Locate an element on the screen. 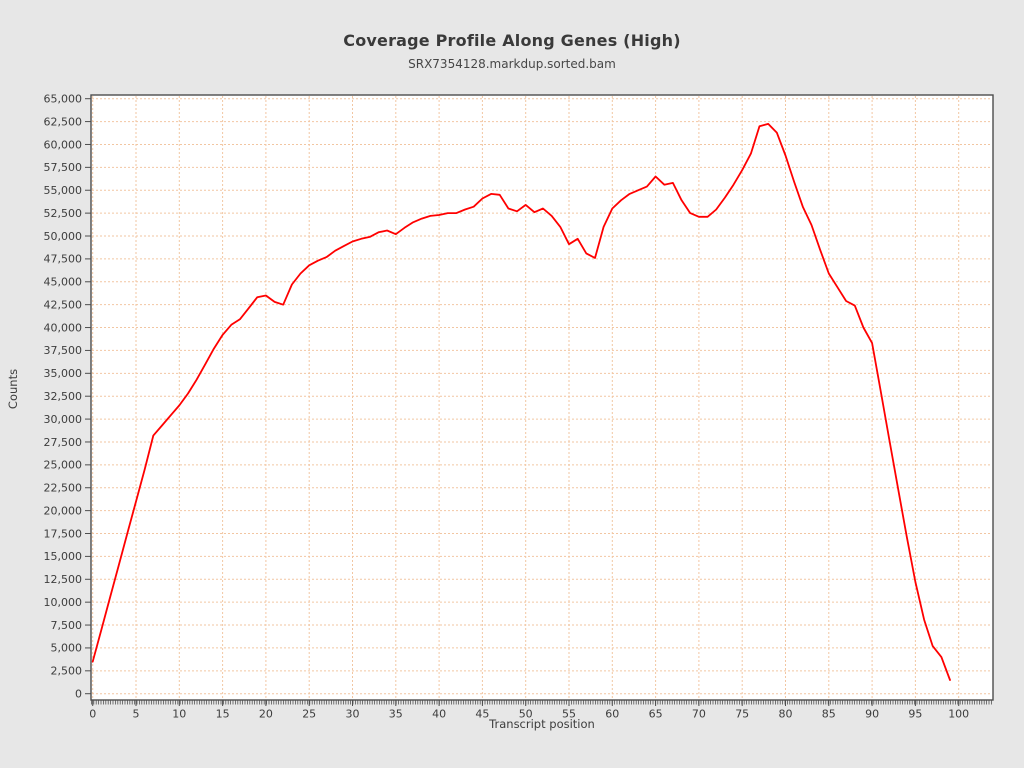  x-tick-label: 50 is located at coordinates (526, 714).